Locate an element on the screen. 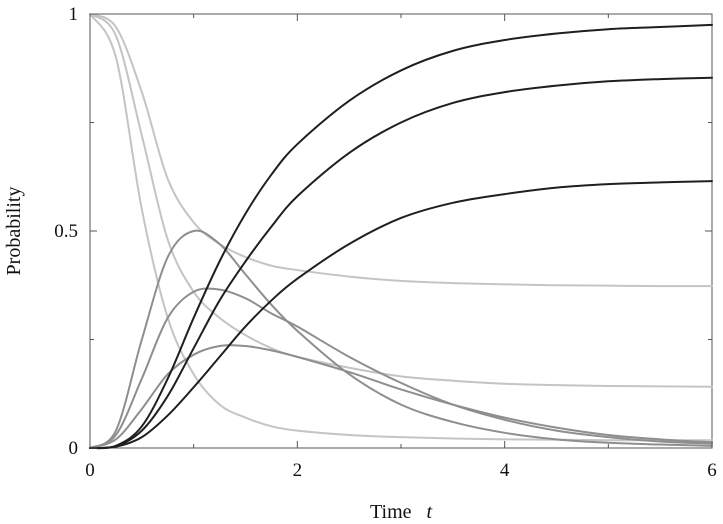  y-axis-label: Probability is located at coordinates (14, 231).